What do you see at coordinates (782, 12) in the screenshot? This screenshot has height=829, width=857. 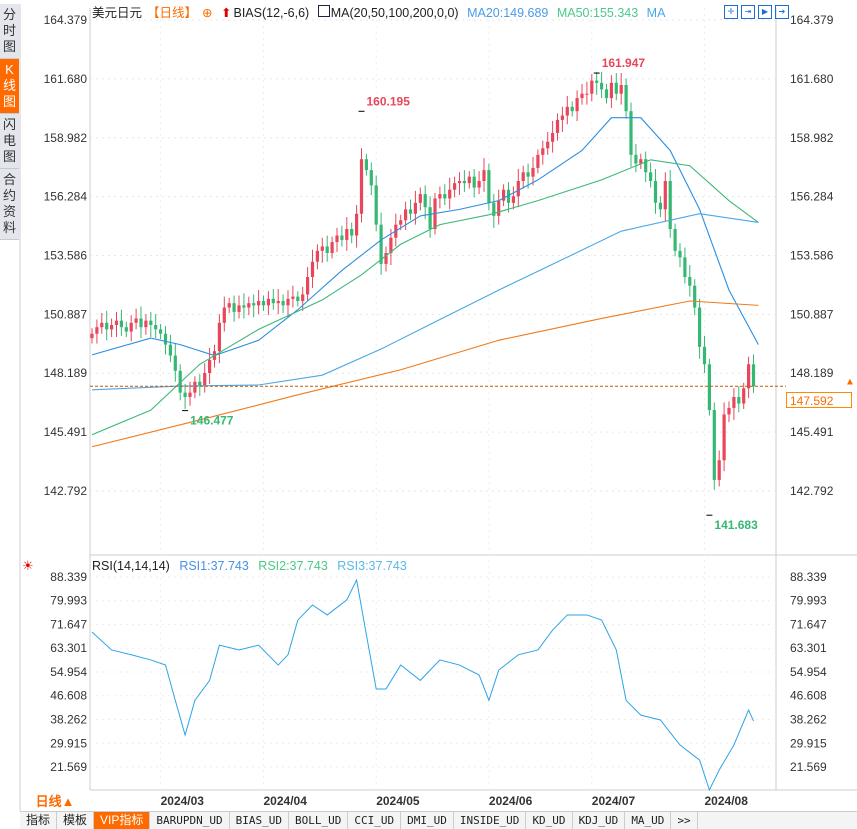 I see `forward-icon: ➔` at bounding box center [782, 12].